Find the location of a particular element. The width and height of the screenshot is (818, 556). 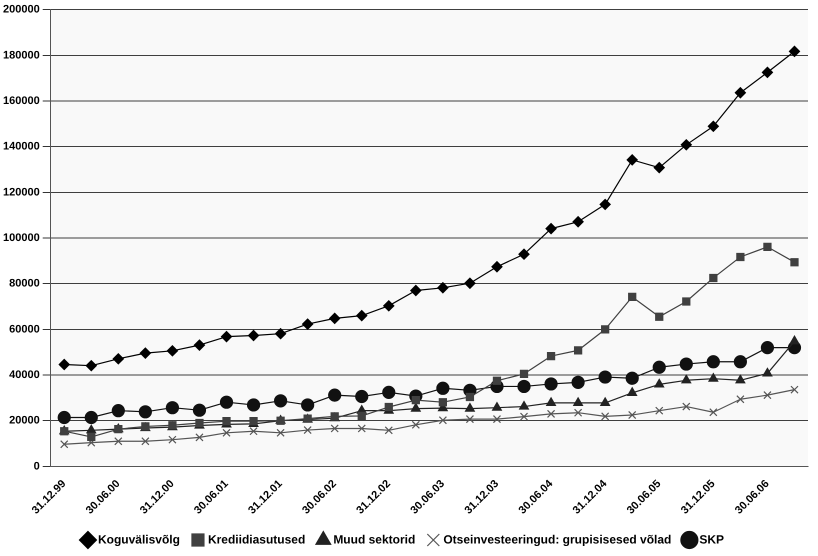

y-tick-label: 20000 is located at coordinates (24, 420).